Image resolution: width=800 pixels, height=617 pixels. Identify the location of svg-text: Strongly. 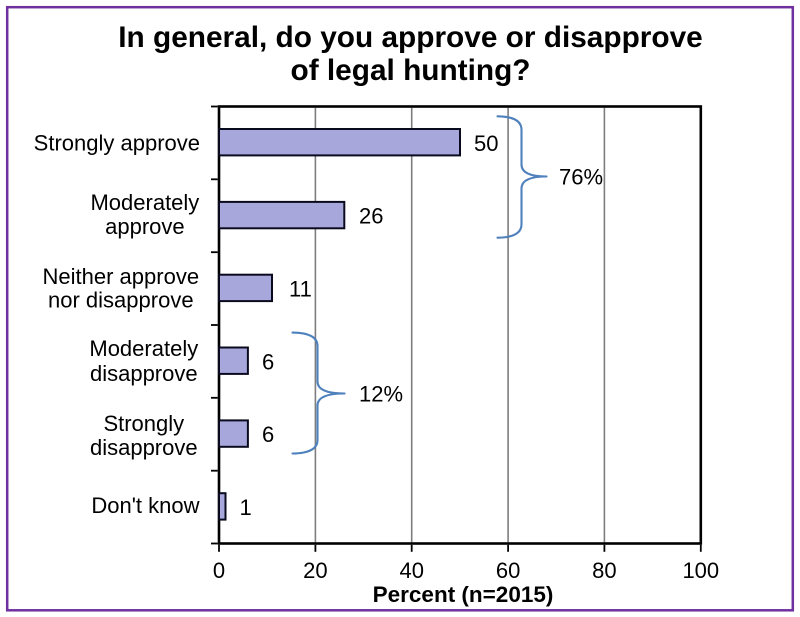
(143, 423).